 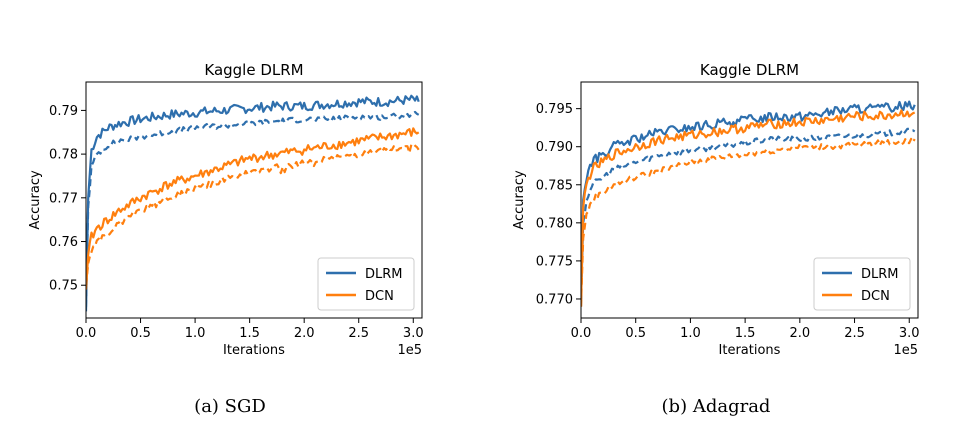 I want to click on adagrad-legend-label-dcn: DCN, so click(x=875, y=296).